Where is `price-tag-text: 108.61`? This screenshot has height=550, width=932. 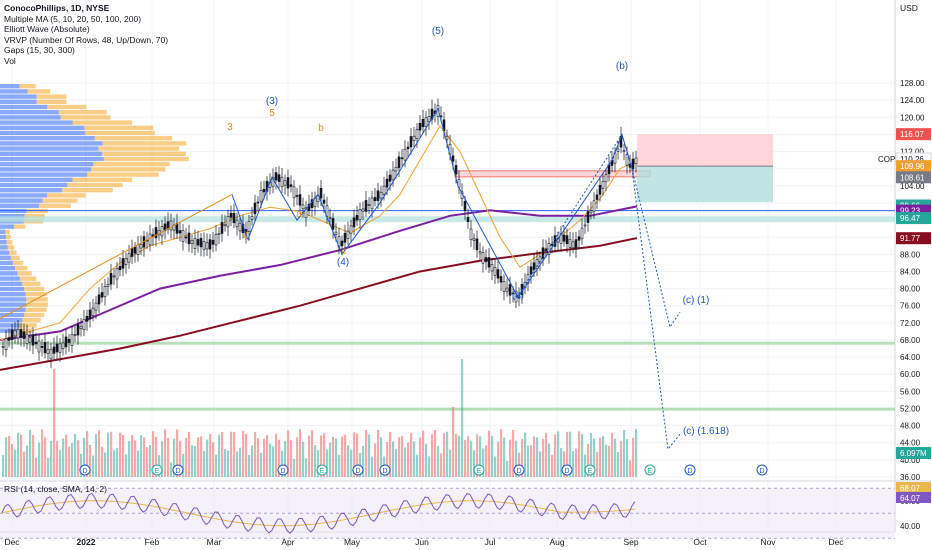 price-tag-text: 108.61 is located at coordinates (912, 177).